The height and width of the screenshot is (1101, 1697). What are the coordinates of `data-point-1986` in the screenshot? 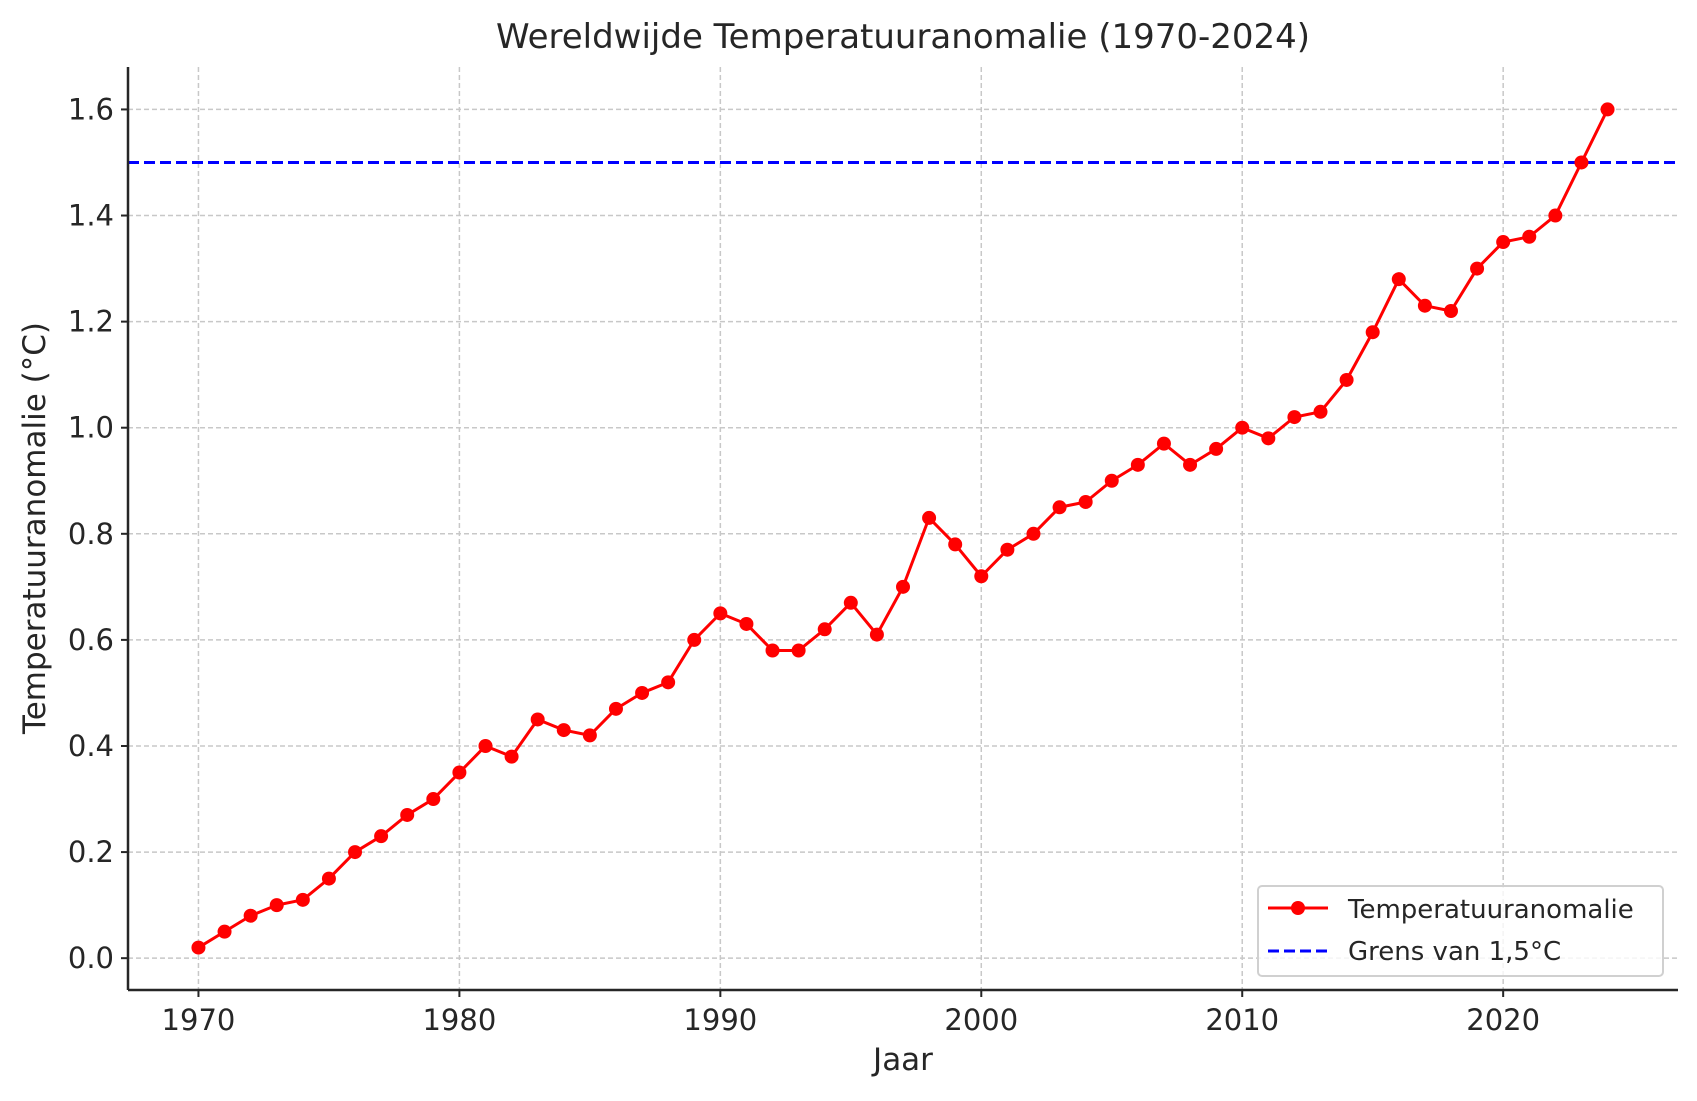 It's located at (615, 708).